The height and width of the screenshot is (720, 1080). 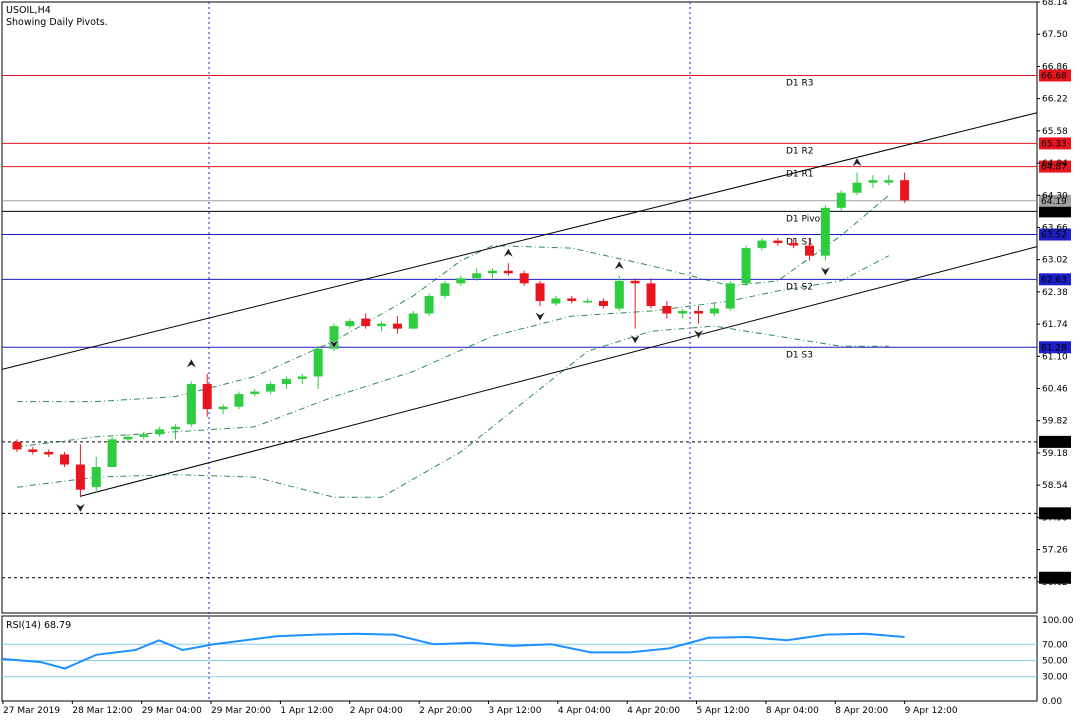 I want to click on chart-subtitle: Showing Daily Pivots., so click(x=57, y=22).